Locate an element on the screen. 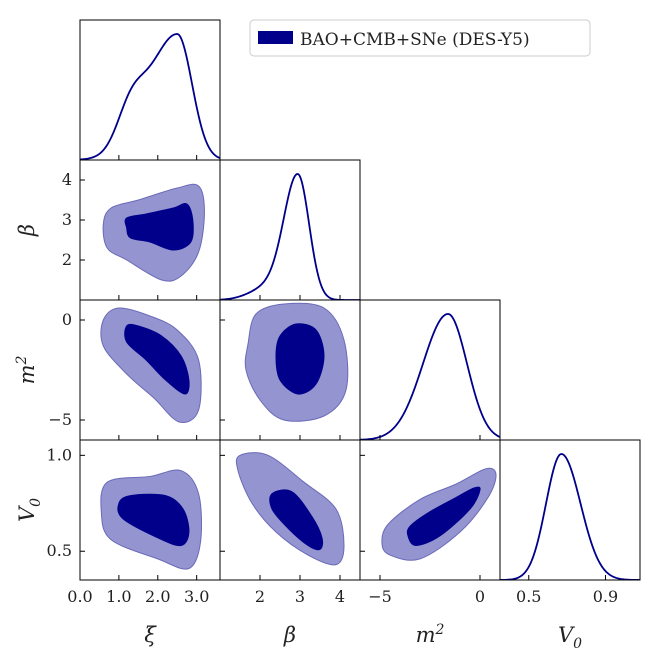 The width and height of the screenshot is (658, 657). legend: BAO+CMB+SNe (DES-Y5) is located at coordinates (420, 38).